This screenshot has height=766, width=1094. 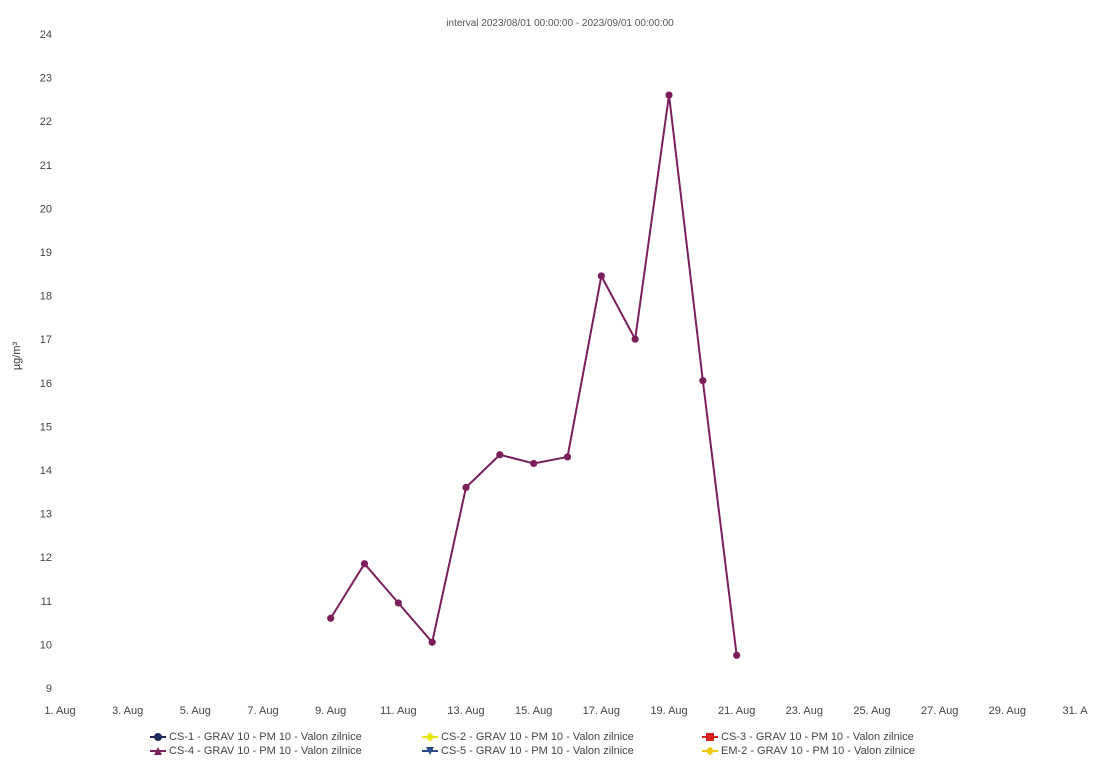 I want to click on legend-label: CS-1 - GRAV 10 - PM 10 - Valon zilnice, so click(x=265, y=737).